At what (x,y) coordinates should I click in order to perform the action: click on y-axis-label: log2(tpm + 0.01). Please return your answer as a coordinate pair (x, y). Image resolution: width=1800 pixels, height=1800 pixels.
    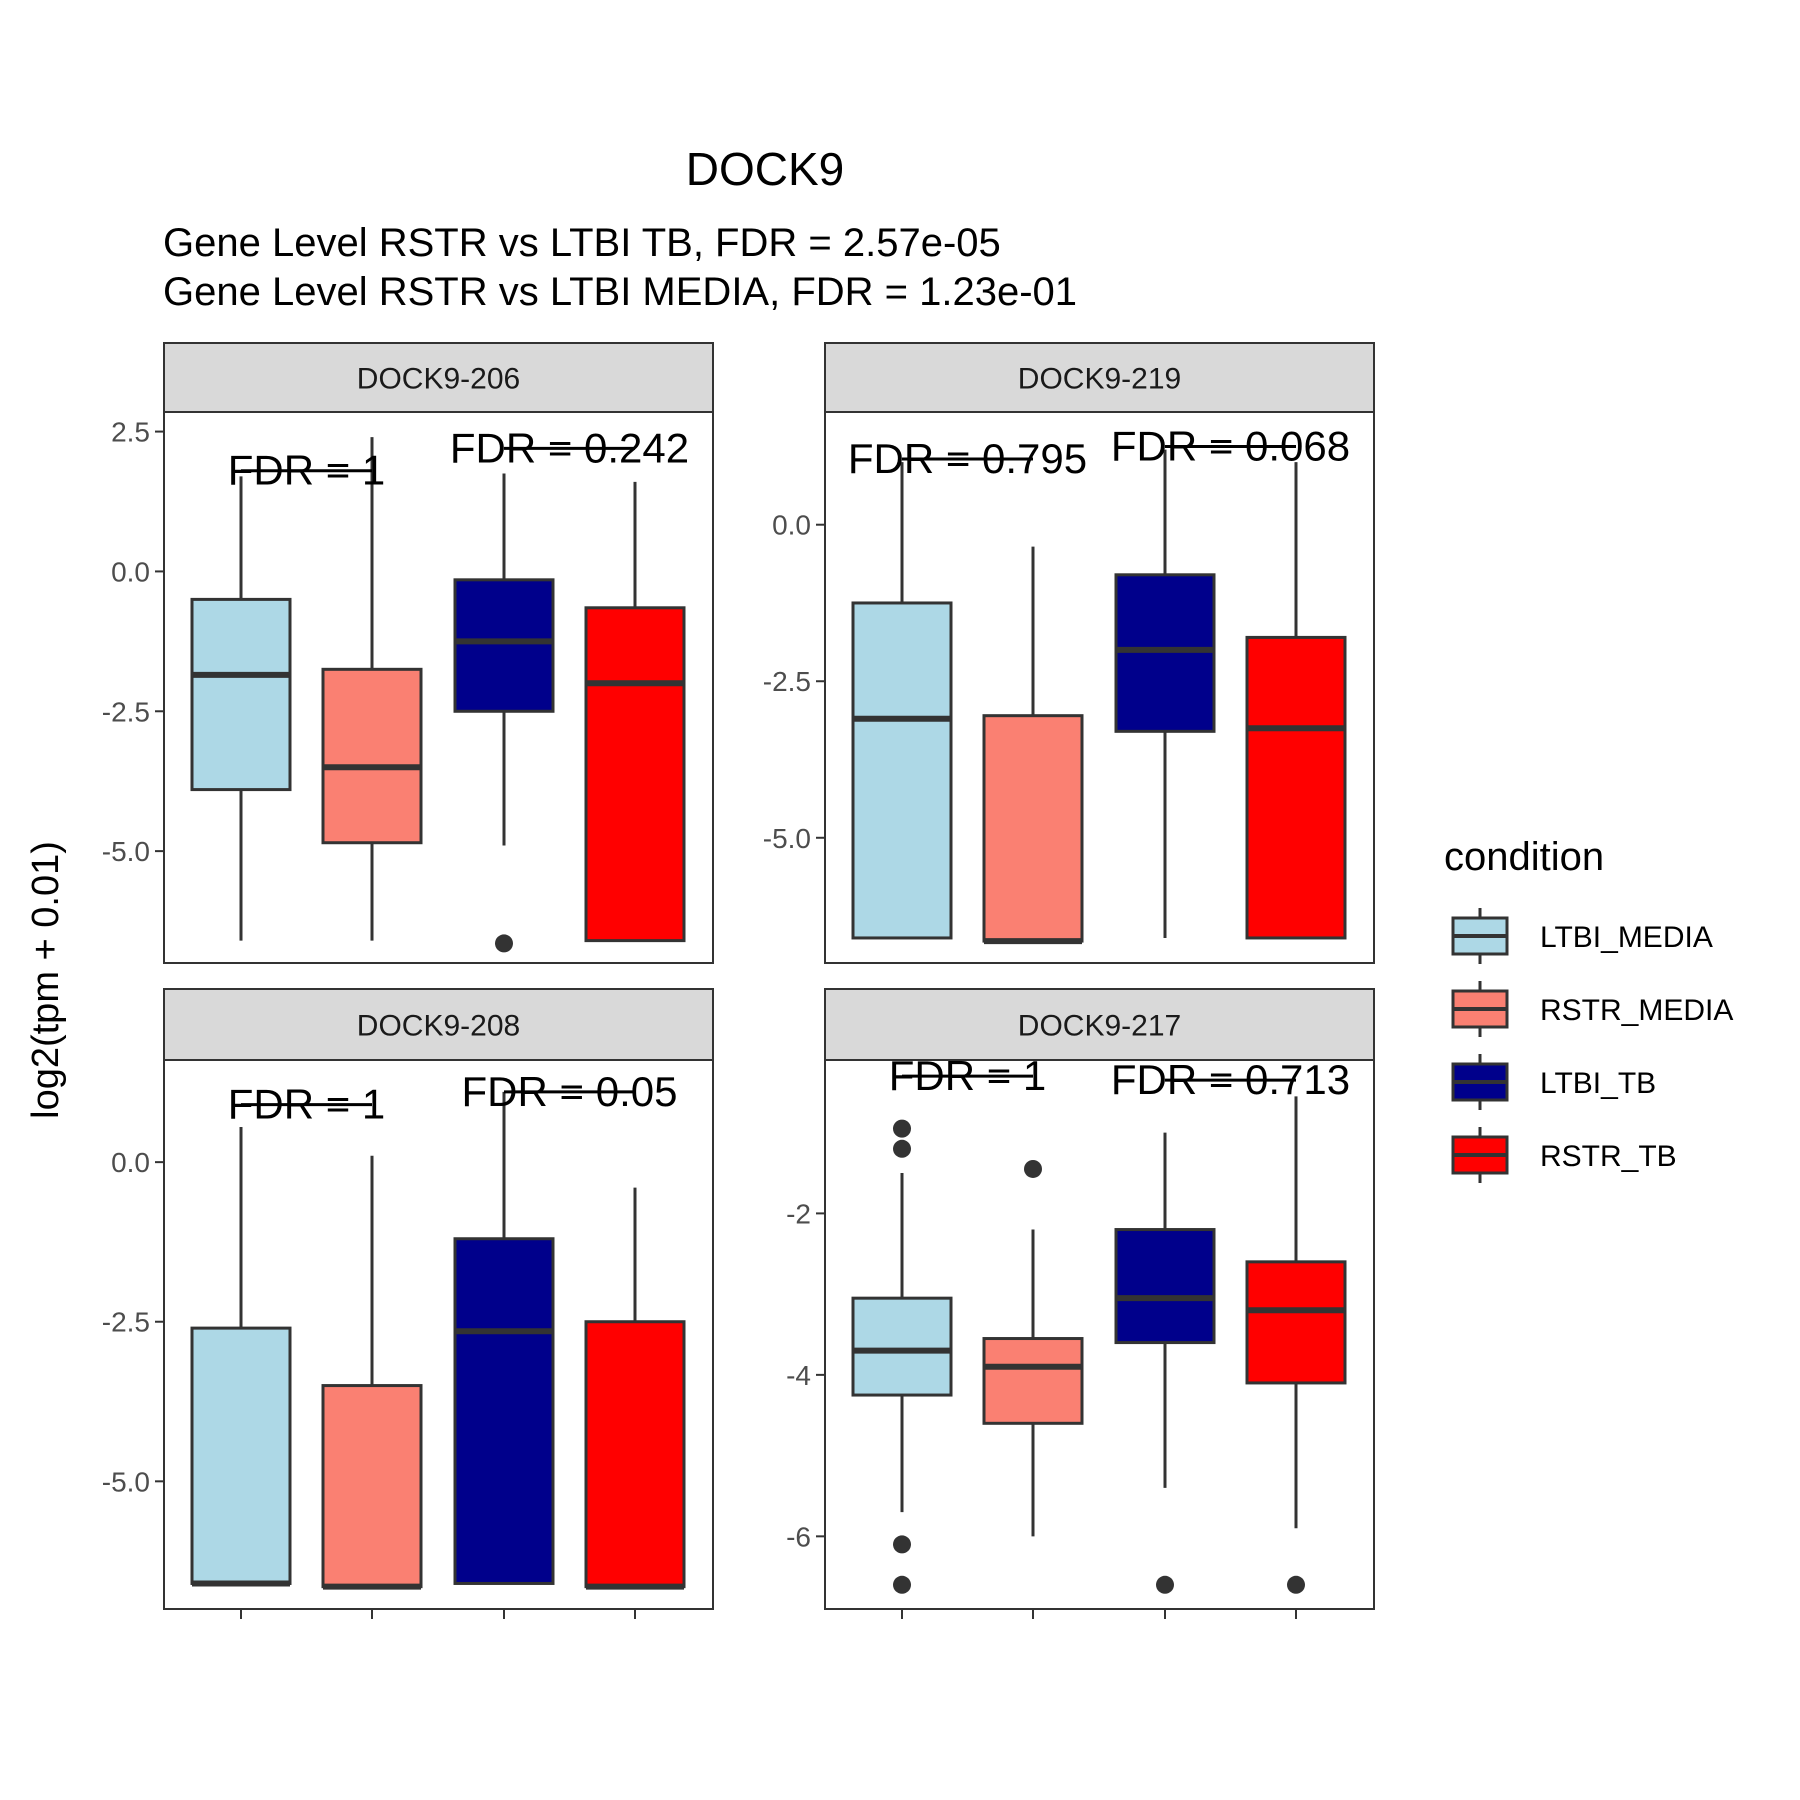
    Looking at the image, I should click on (46, 980).